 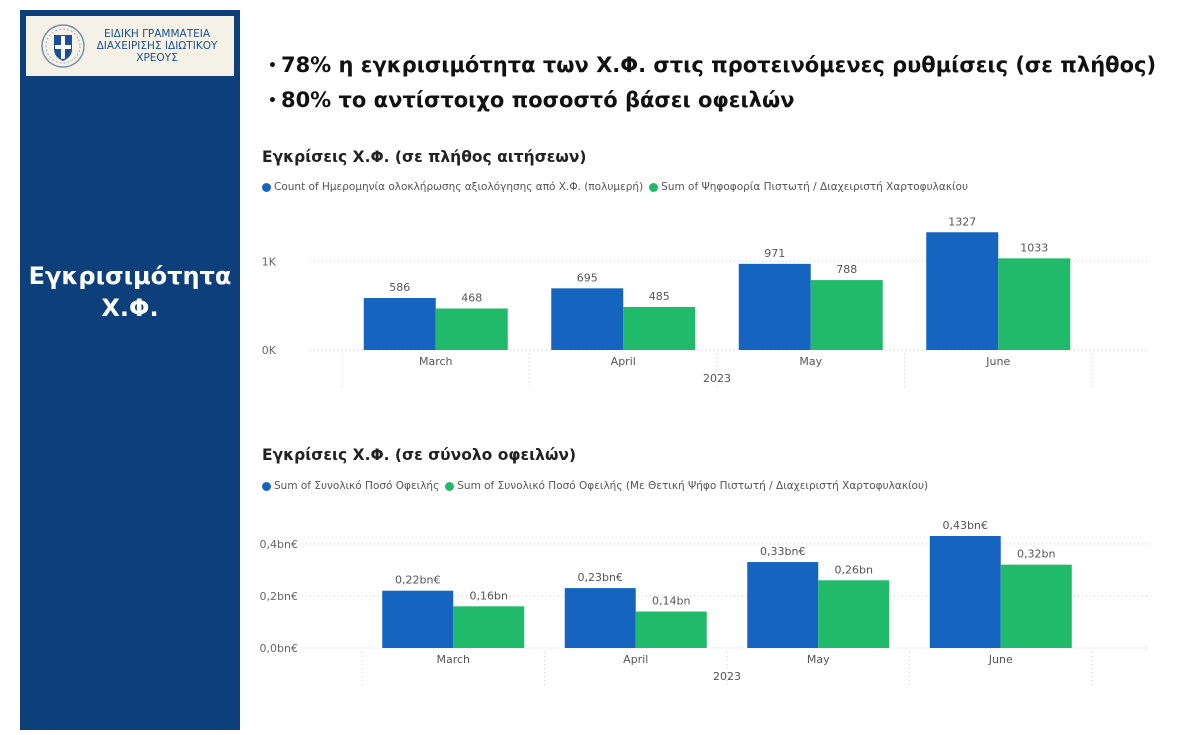 What do you see at coordinates (1034, 247) in the screenshot?
I see `bar-data-label: 1033` at bounding box center [1034, 247].